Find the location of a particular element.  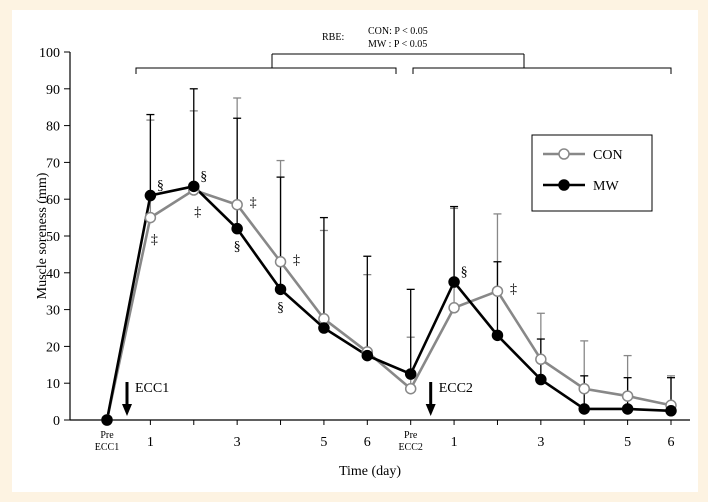

rbe-bracket-left is located at coordinates (266, 70).